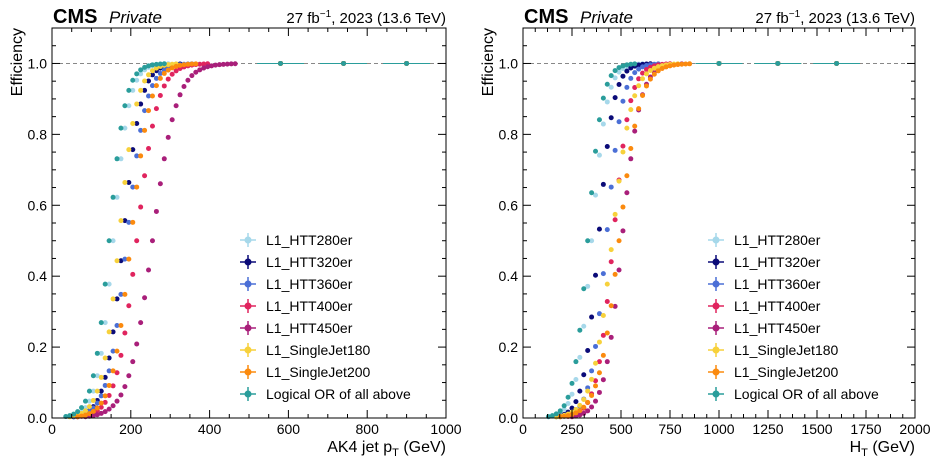 The height and width of the screenshot is (457, 934). Describe the element at coordinates (606, 17) in the screenshot. I see `right-status-label: Private` at that location.